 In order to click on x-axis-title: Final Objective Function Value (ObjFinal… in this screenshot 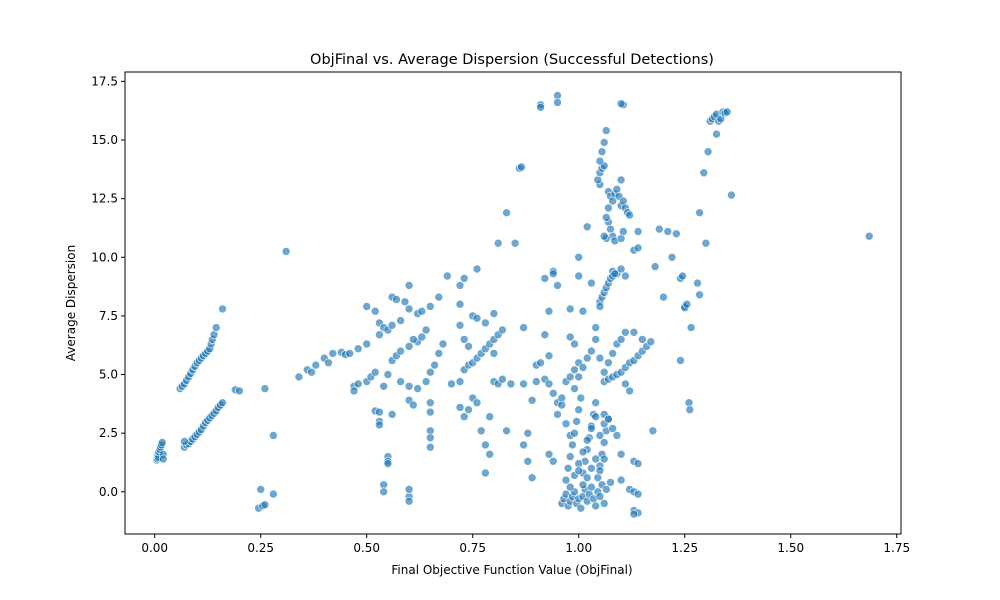, I will do `click(511, 570)`.